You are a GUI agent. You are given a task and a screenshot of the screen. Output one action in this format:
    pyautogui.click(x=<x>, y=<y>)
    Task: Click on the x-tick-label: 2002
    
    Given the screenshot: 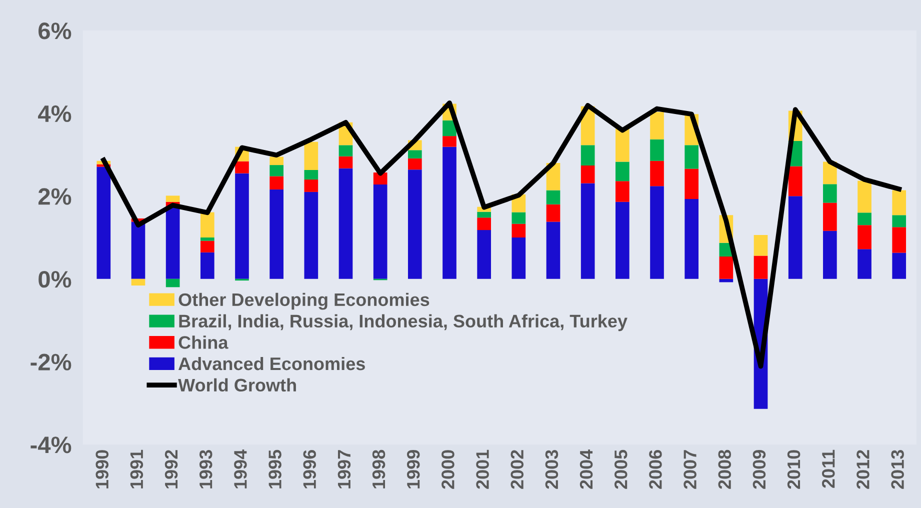 What is the action you would take?
    pyautogui.click(x=517, y=469)
    